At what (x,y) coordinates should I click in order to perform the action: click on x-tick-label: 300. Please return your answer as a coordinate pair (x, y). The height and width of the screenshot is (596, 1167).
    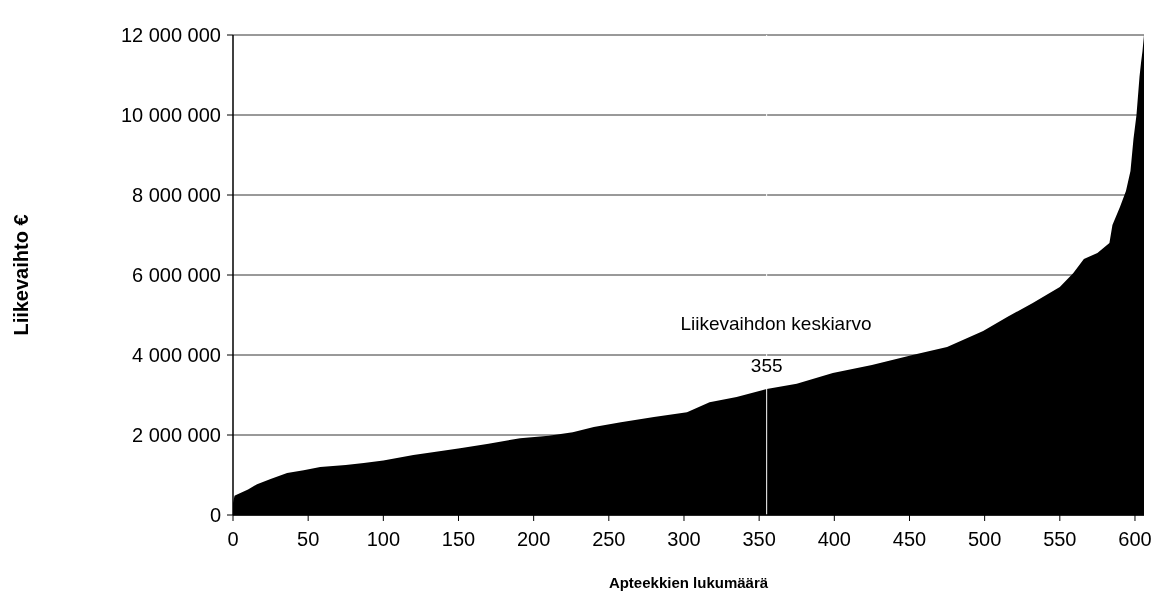
    Looking at the image, I should click on (684, 539).